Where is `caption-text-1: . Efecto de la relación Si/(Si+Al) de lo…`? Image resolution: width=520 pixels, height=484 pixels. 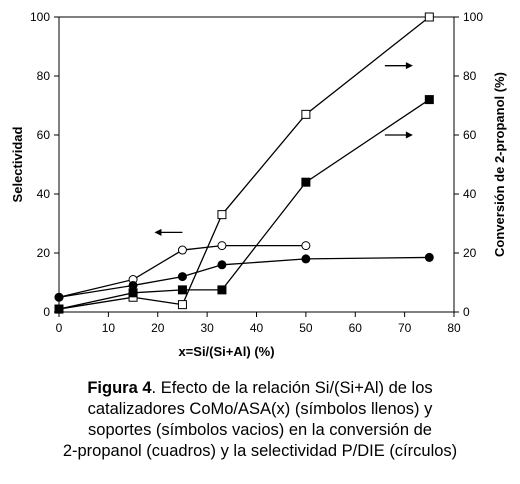
caption-text-1: . Efecto de la relación Si/(Si+Al) de lo… is located at coordinates (292, 388).